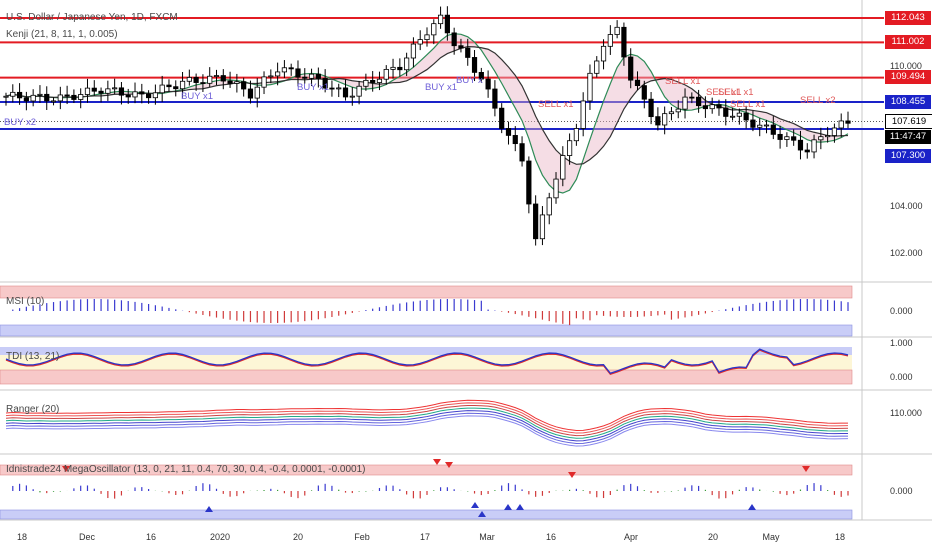 The height and width of the screenshot is (550, 932). What do you see at coordinates (818, 100) in the screenshot?
I see `signal-label: SELL x2` at bounding box center [818, 100].